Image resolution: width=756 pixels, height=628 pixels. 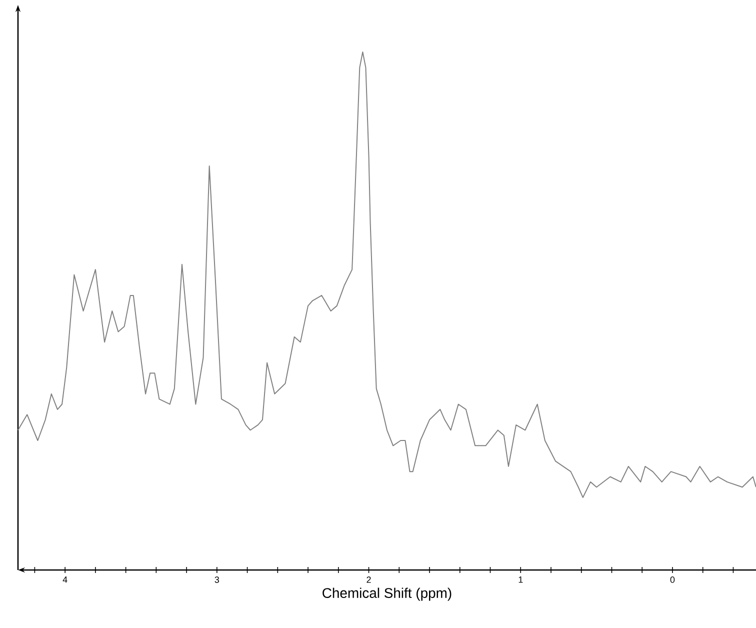 I want to click on x-tick-label: 0, so click(x=672, y=579).